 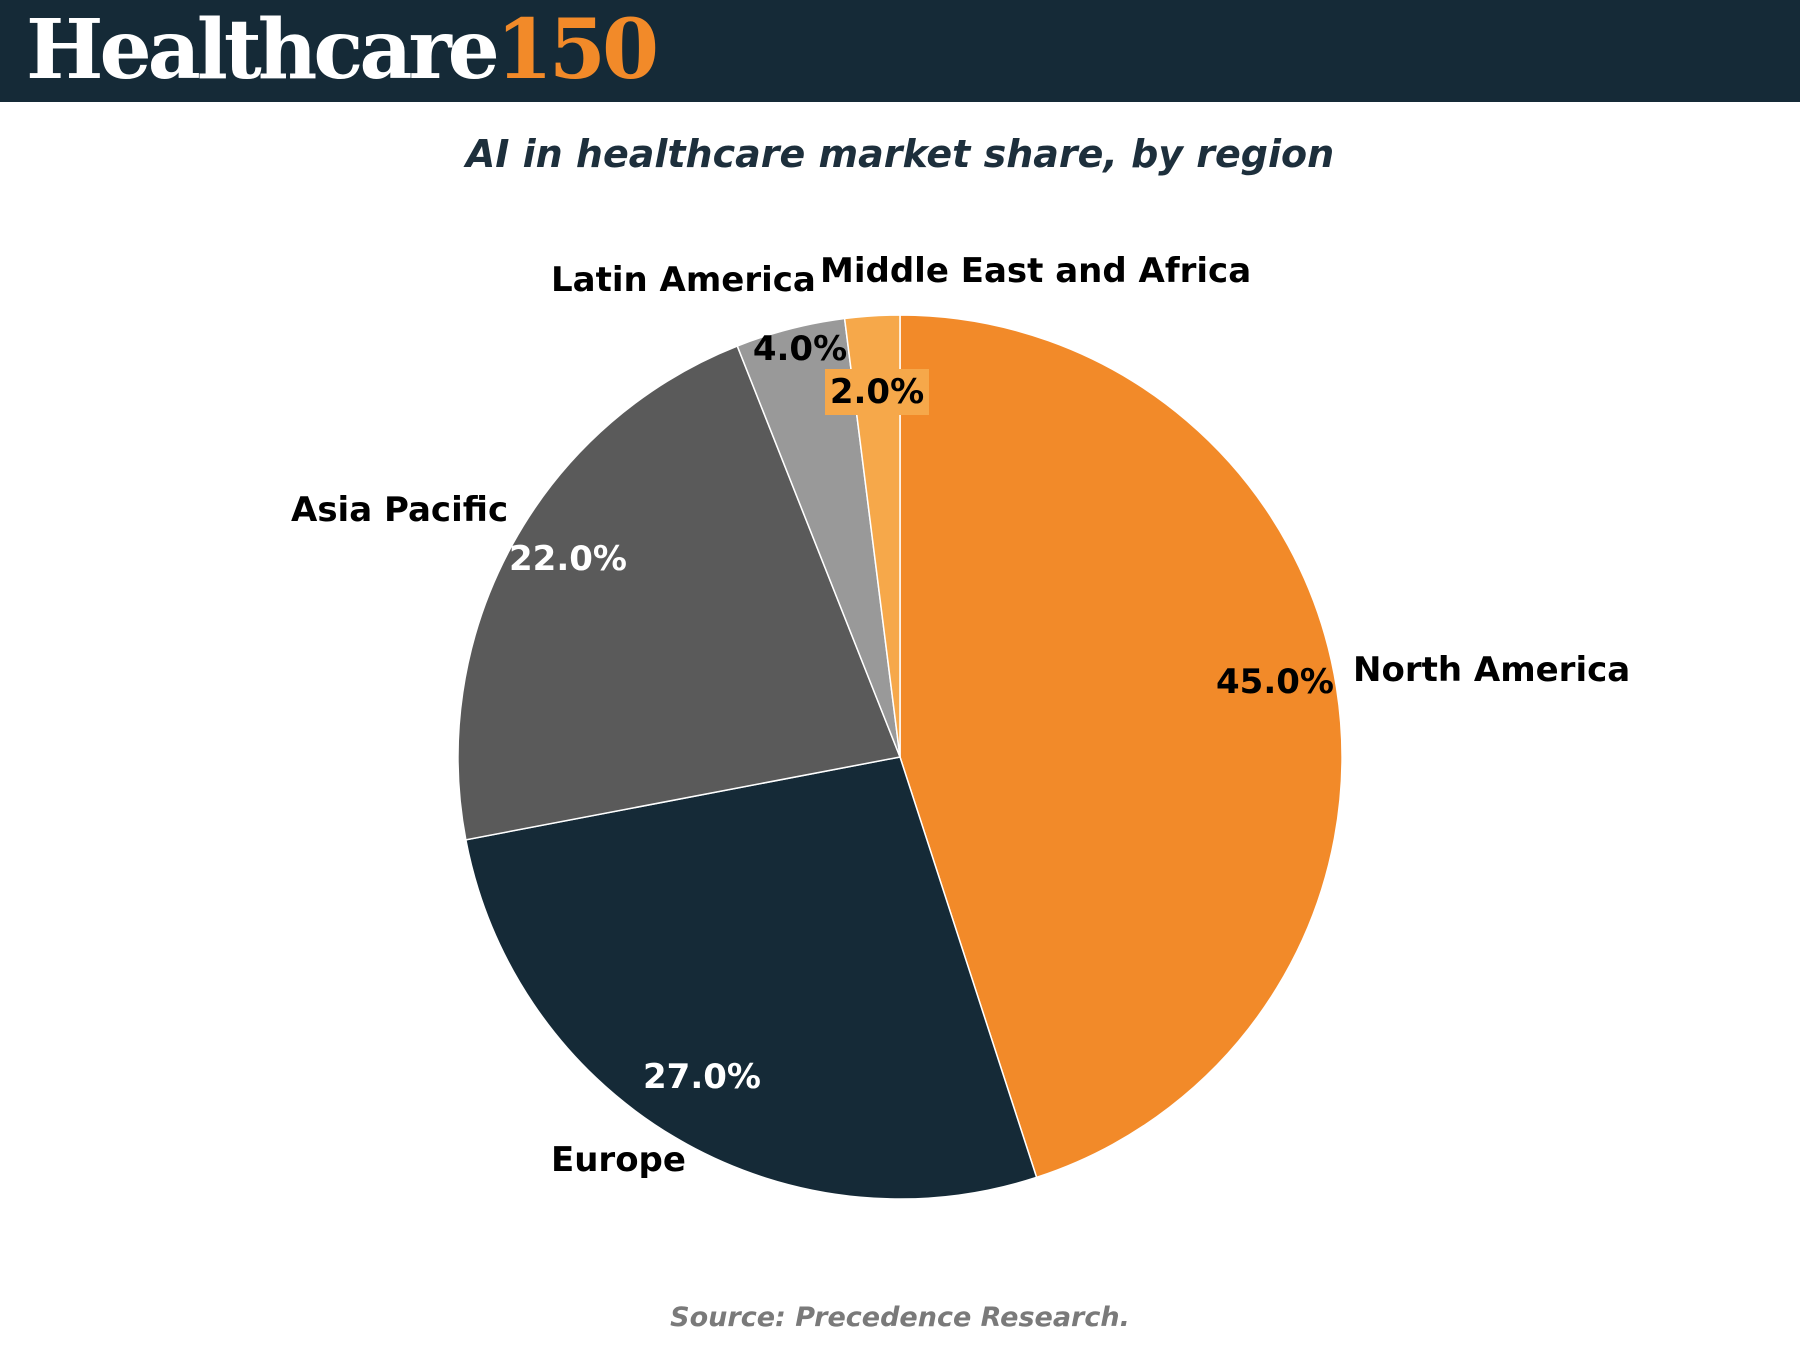 What do you see at coordinates (263, 50) in the screenshot?
I see `brand-logo-word: Healthcare` at bounding box center [263, 50].